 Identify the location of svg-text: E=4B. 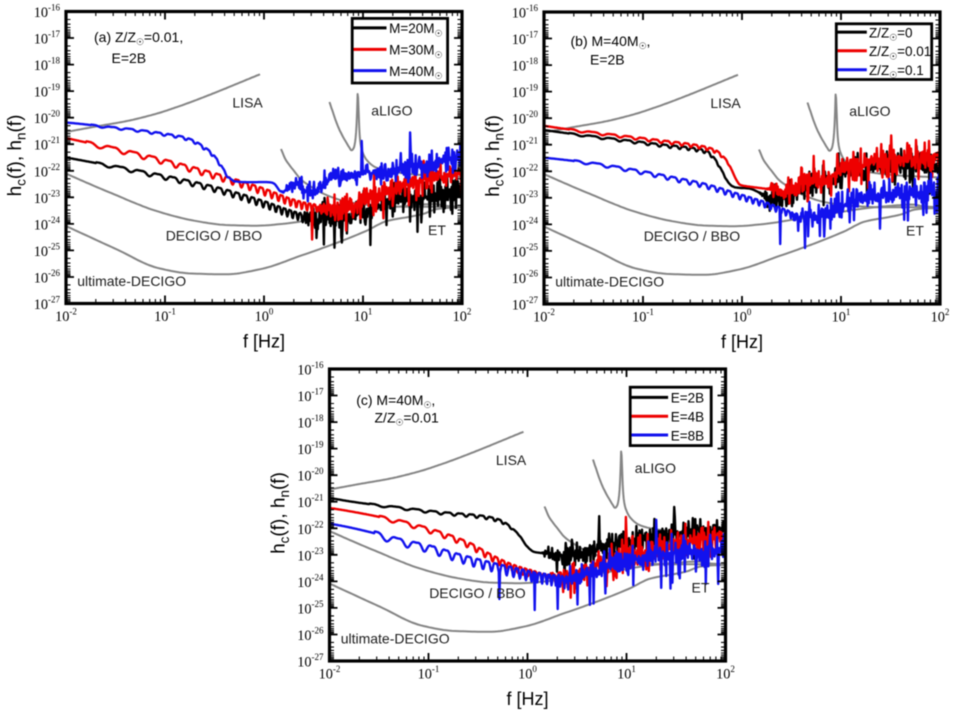
(687, 417).